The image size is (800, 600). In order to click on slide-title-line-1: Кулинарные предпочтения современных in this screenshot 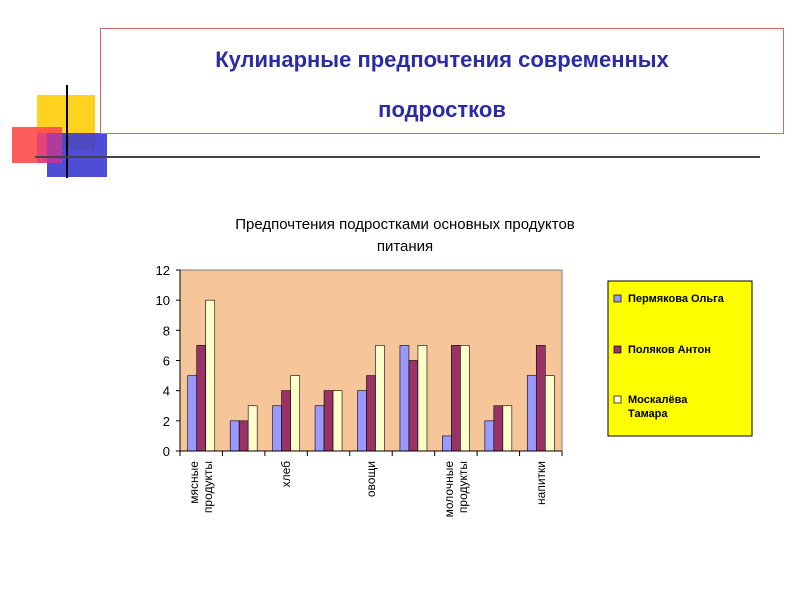, I will do `click(442, 59)`.